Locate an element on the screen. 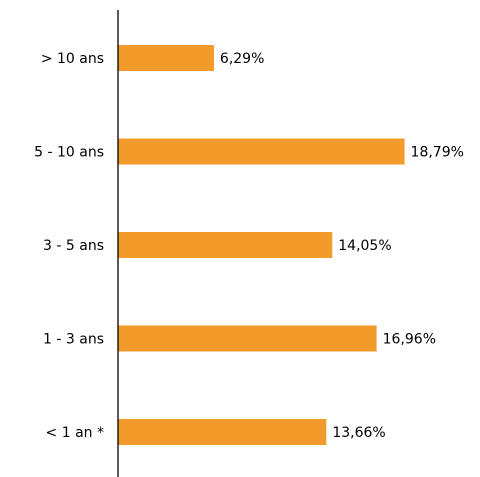 This screenshot has height=477, width=480. category-label: 3 - 5 ans is located at coordinates (73, 246).